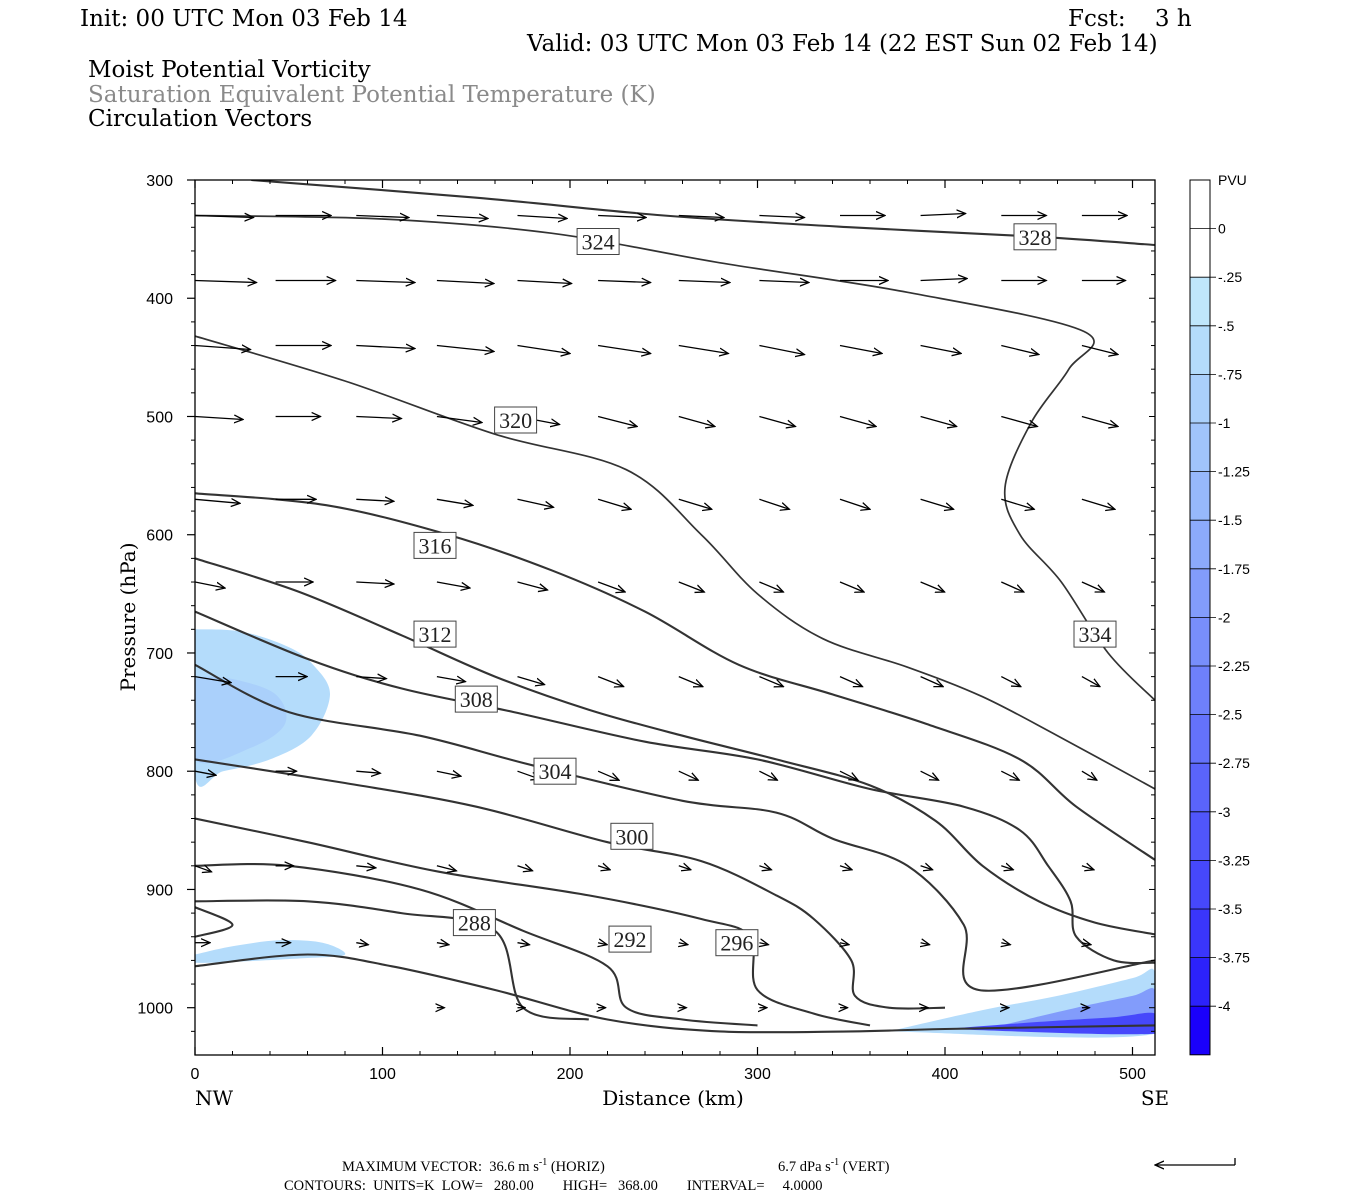 Image resolution: width=1350 pixels, height=1200 pixels. Describe the element at coordinates (1195, 1161) in the screenshot. I see `reference-vector-arrow` at that location.